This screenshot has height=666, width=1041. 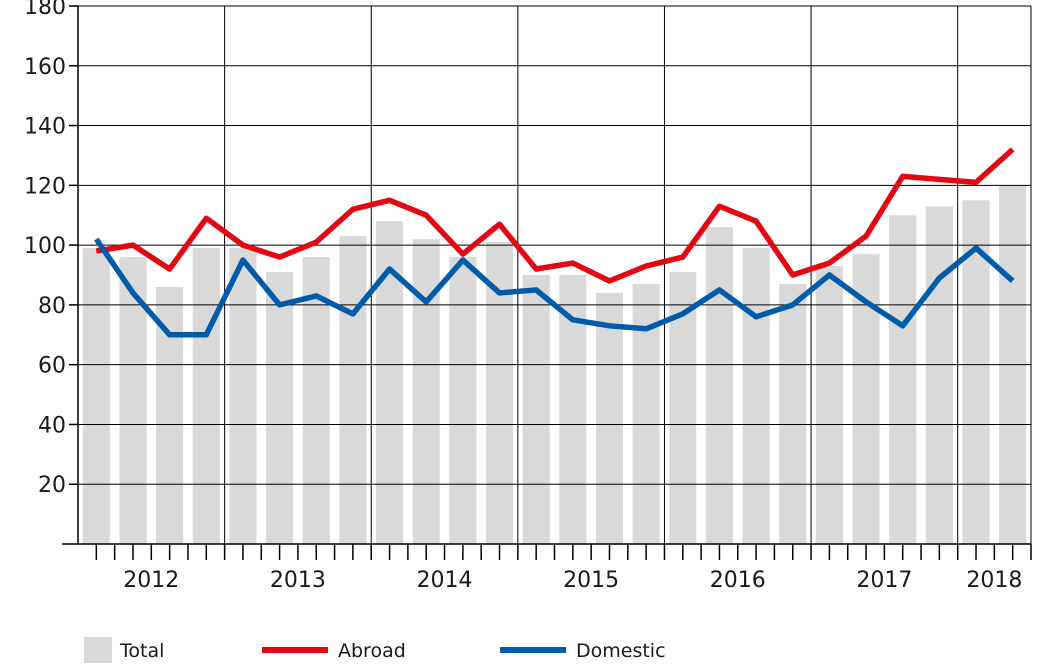 I want to click on x-tick-label: 2013, so click(x=298, y=580).